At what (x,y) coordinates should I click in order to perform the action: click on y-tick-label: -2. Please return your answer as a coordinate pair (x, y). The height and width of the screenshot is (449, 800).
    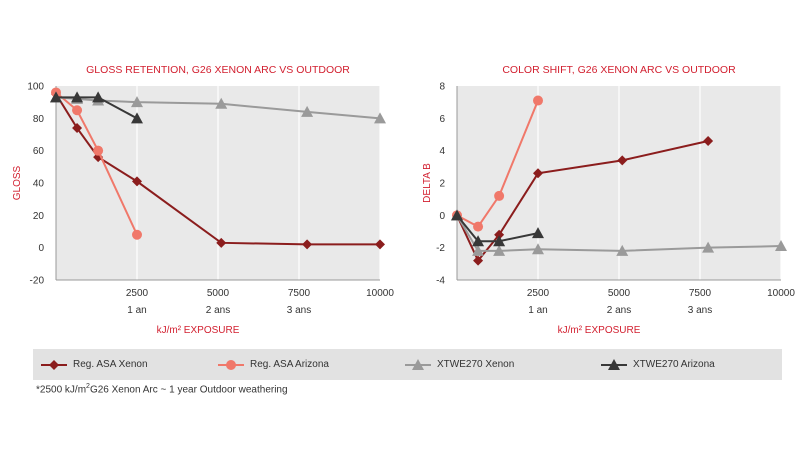
    Looking at the image, I should click on (440, 248).